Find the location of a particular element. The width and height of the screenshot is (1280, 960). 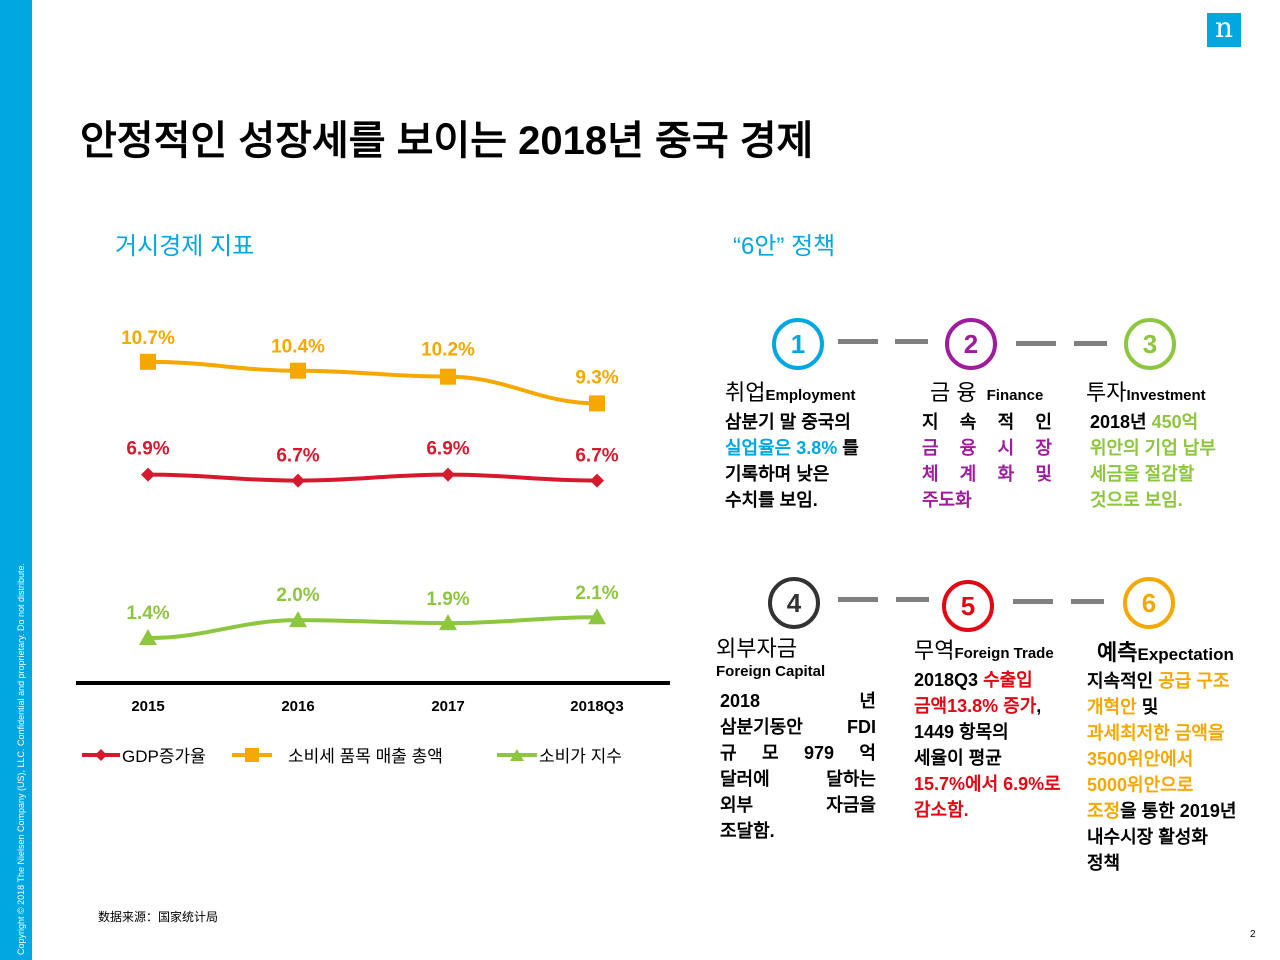

policy-text-line: 삼분기 말 중국의 is located at coordinates (802, 422).